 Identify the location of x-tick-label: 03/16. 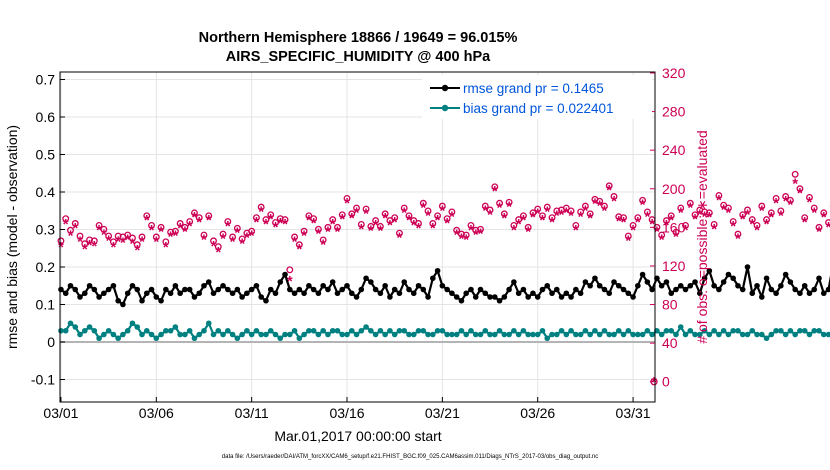
(346, 413).